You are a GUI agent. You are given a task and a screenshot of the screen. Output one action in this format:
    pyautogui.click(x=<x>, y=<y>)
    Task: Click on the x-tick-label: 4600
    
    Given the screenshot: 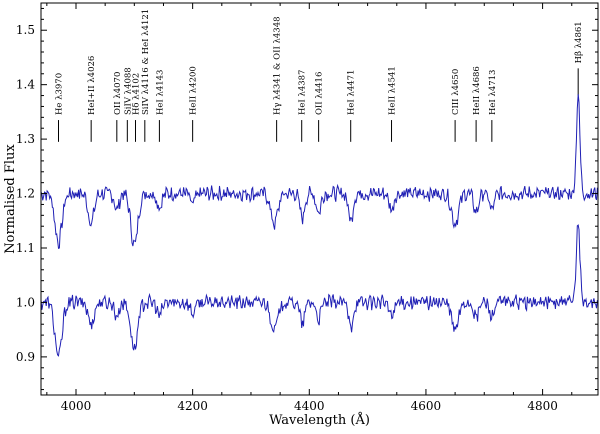 What is the action you would take?
    pyautogui.click(x=426, y=406)
    